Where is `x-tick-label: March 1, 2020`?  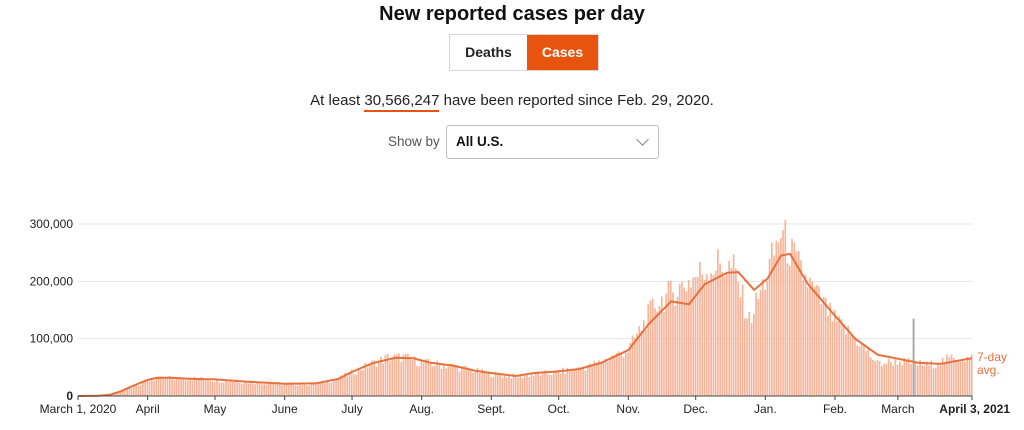
x-tick-label: March 1, 2020 is located at coordinates (78, 409).